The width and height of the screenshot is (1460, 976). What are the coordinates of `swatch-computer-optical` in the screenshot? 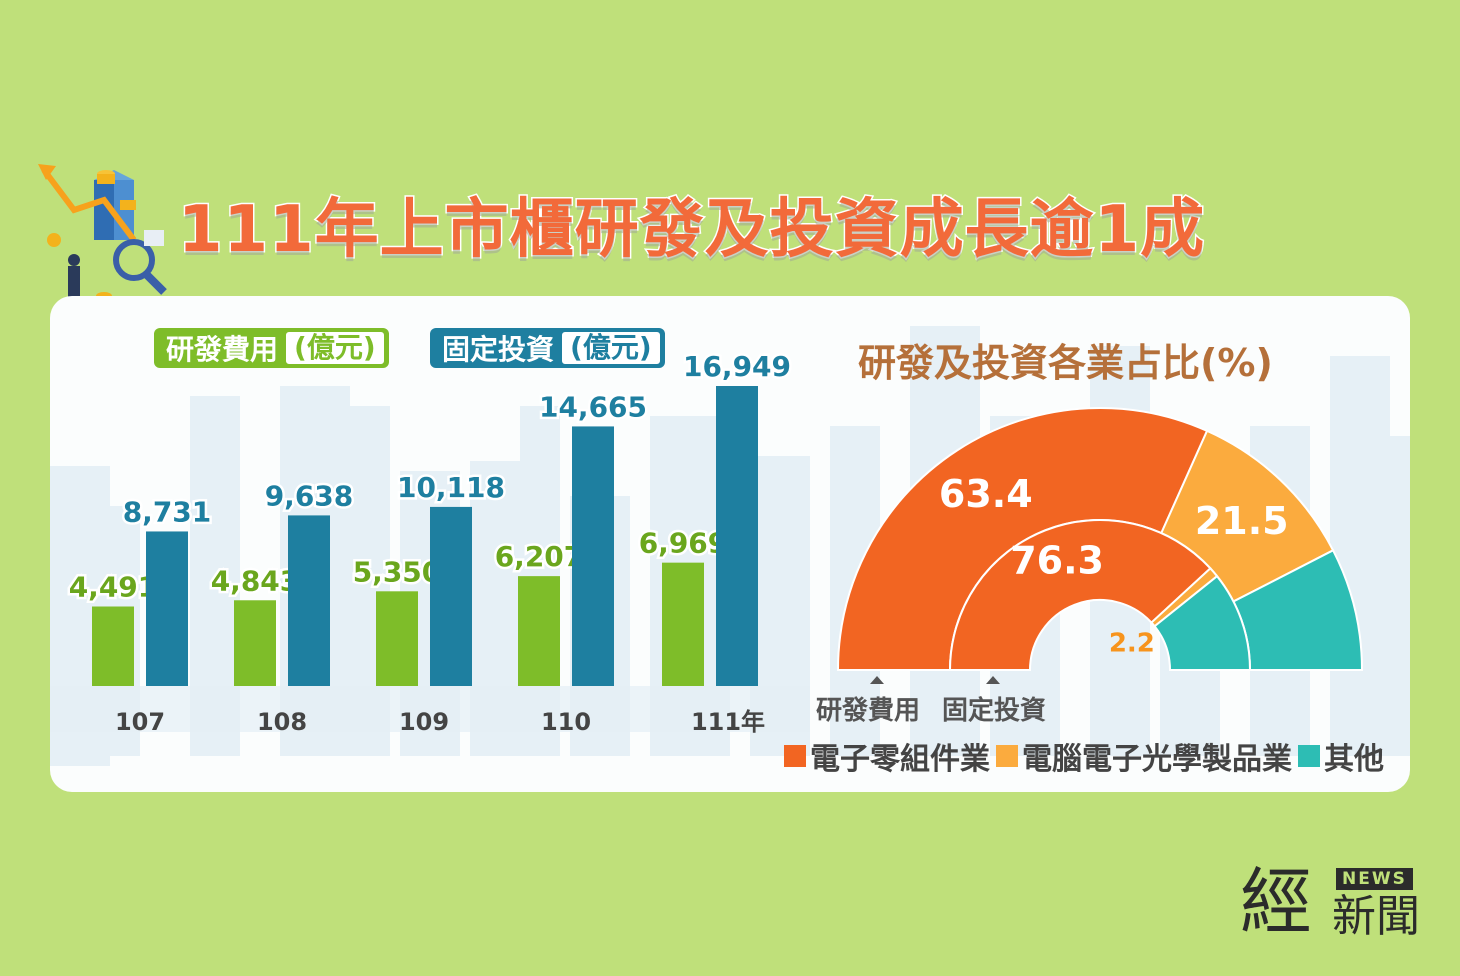 It's located at (1007, 756).